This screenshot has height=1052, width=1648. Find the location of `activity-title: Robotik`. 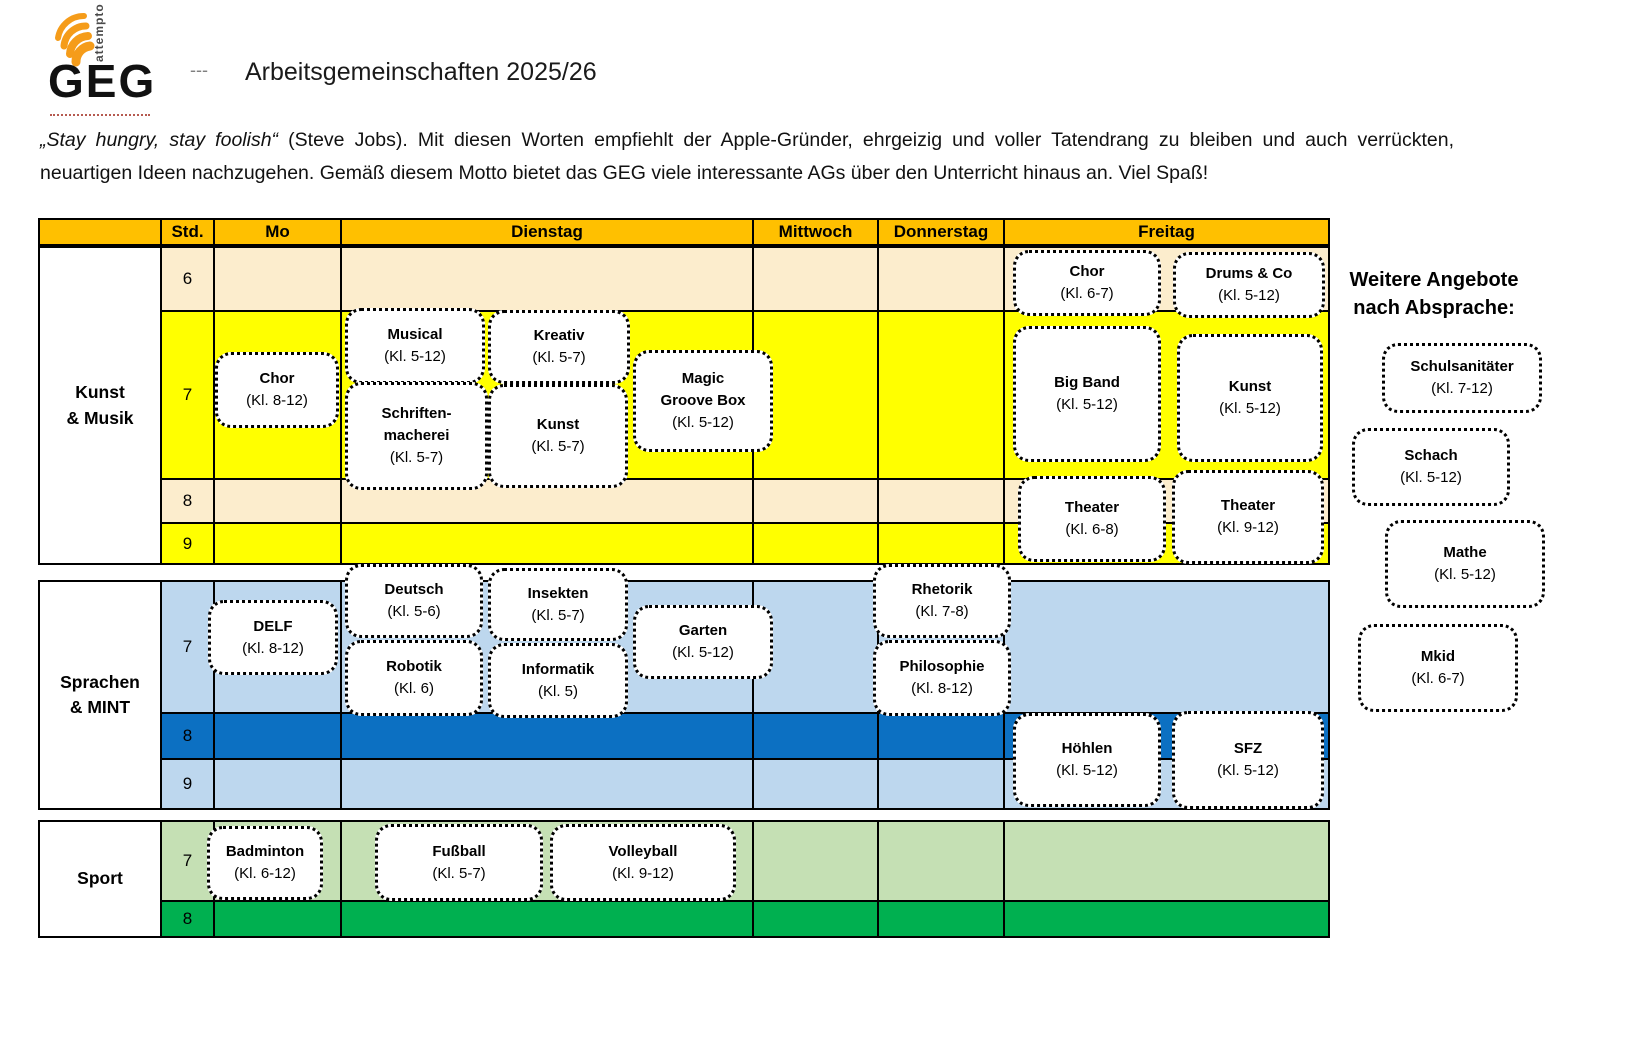

activity-title: Robotik is located at coordinates (414, 667).